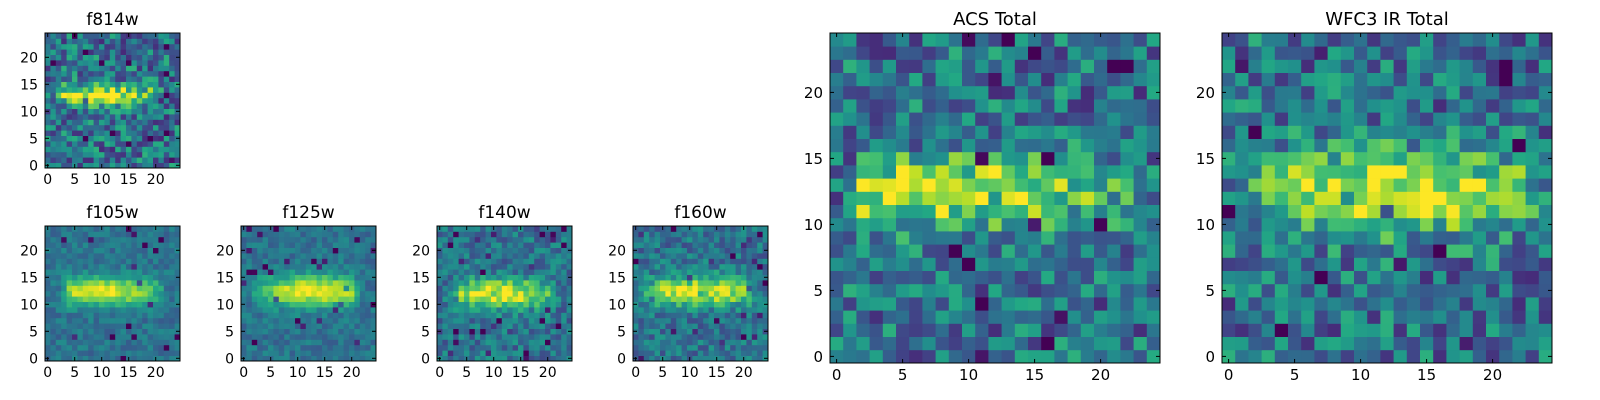  Describe the element at coordinates (1229, 375) in the screenshot. I see `x-tick-label: 0` at that location.